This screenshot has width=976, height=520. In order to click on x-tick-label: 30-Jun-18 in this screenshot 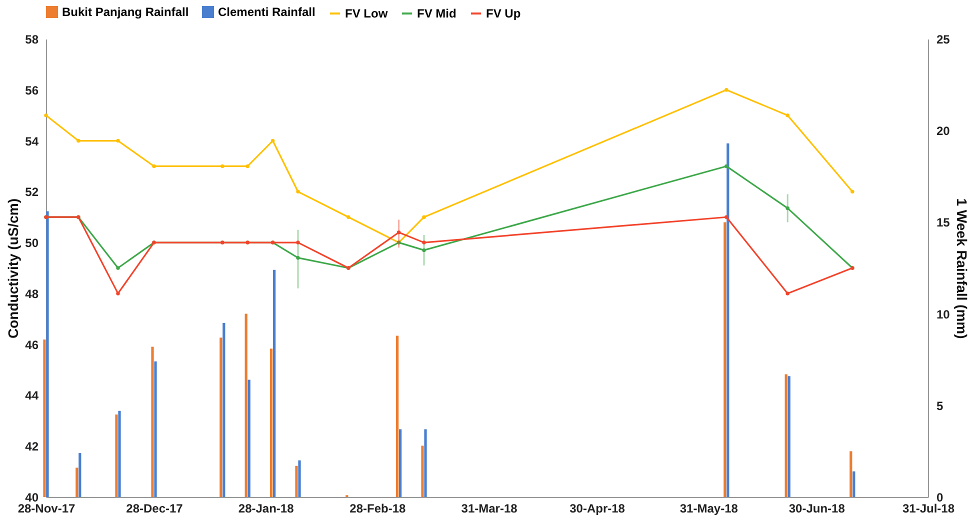, I will do `click(817, 509)`.